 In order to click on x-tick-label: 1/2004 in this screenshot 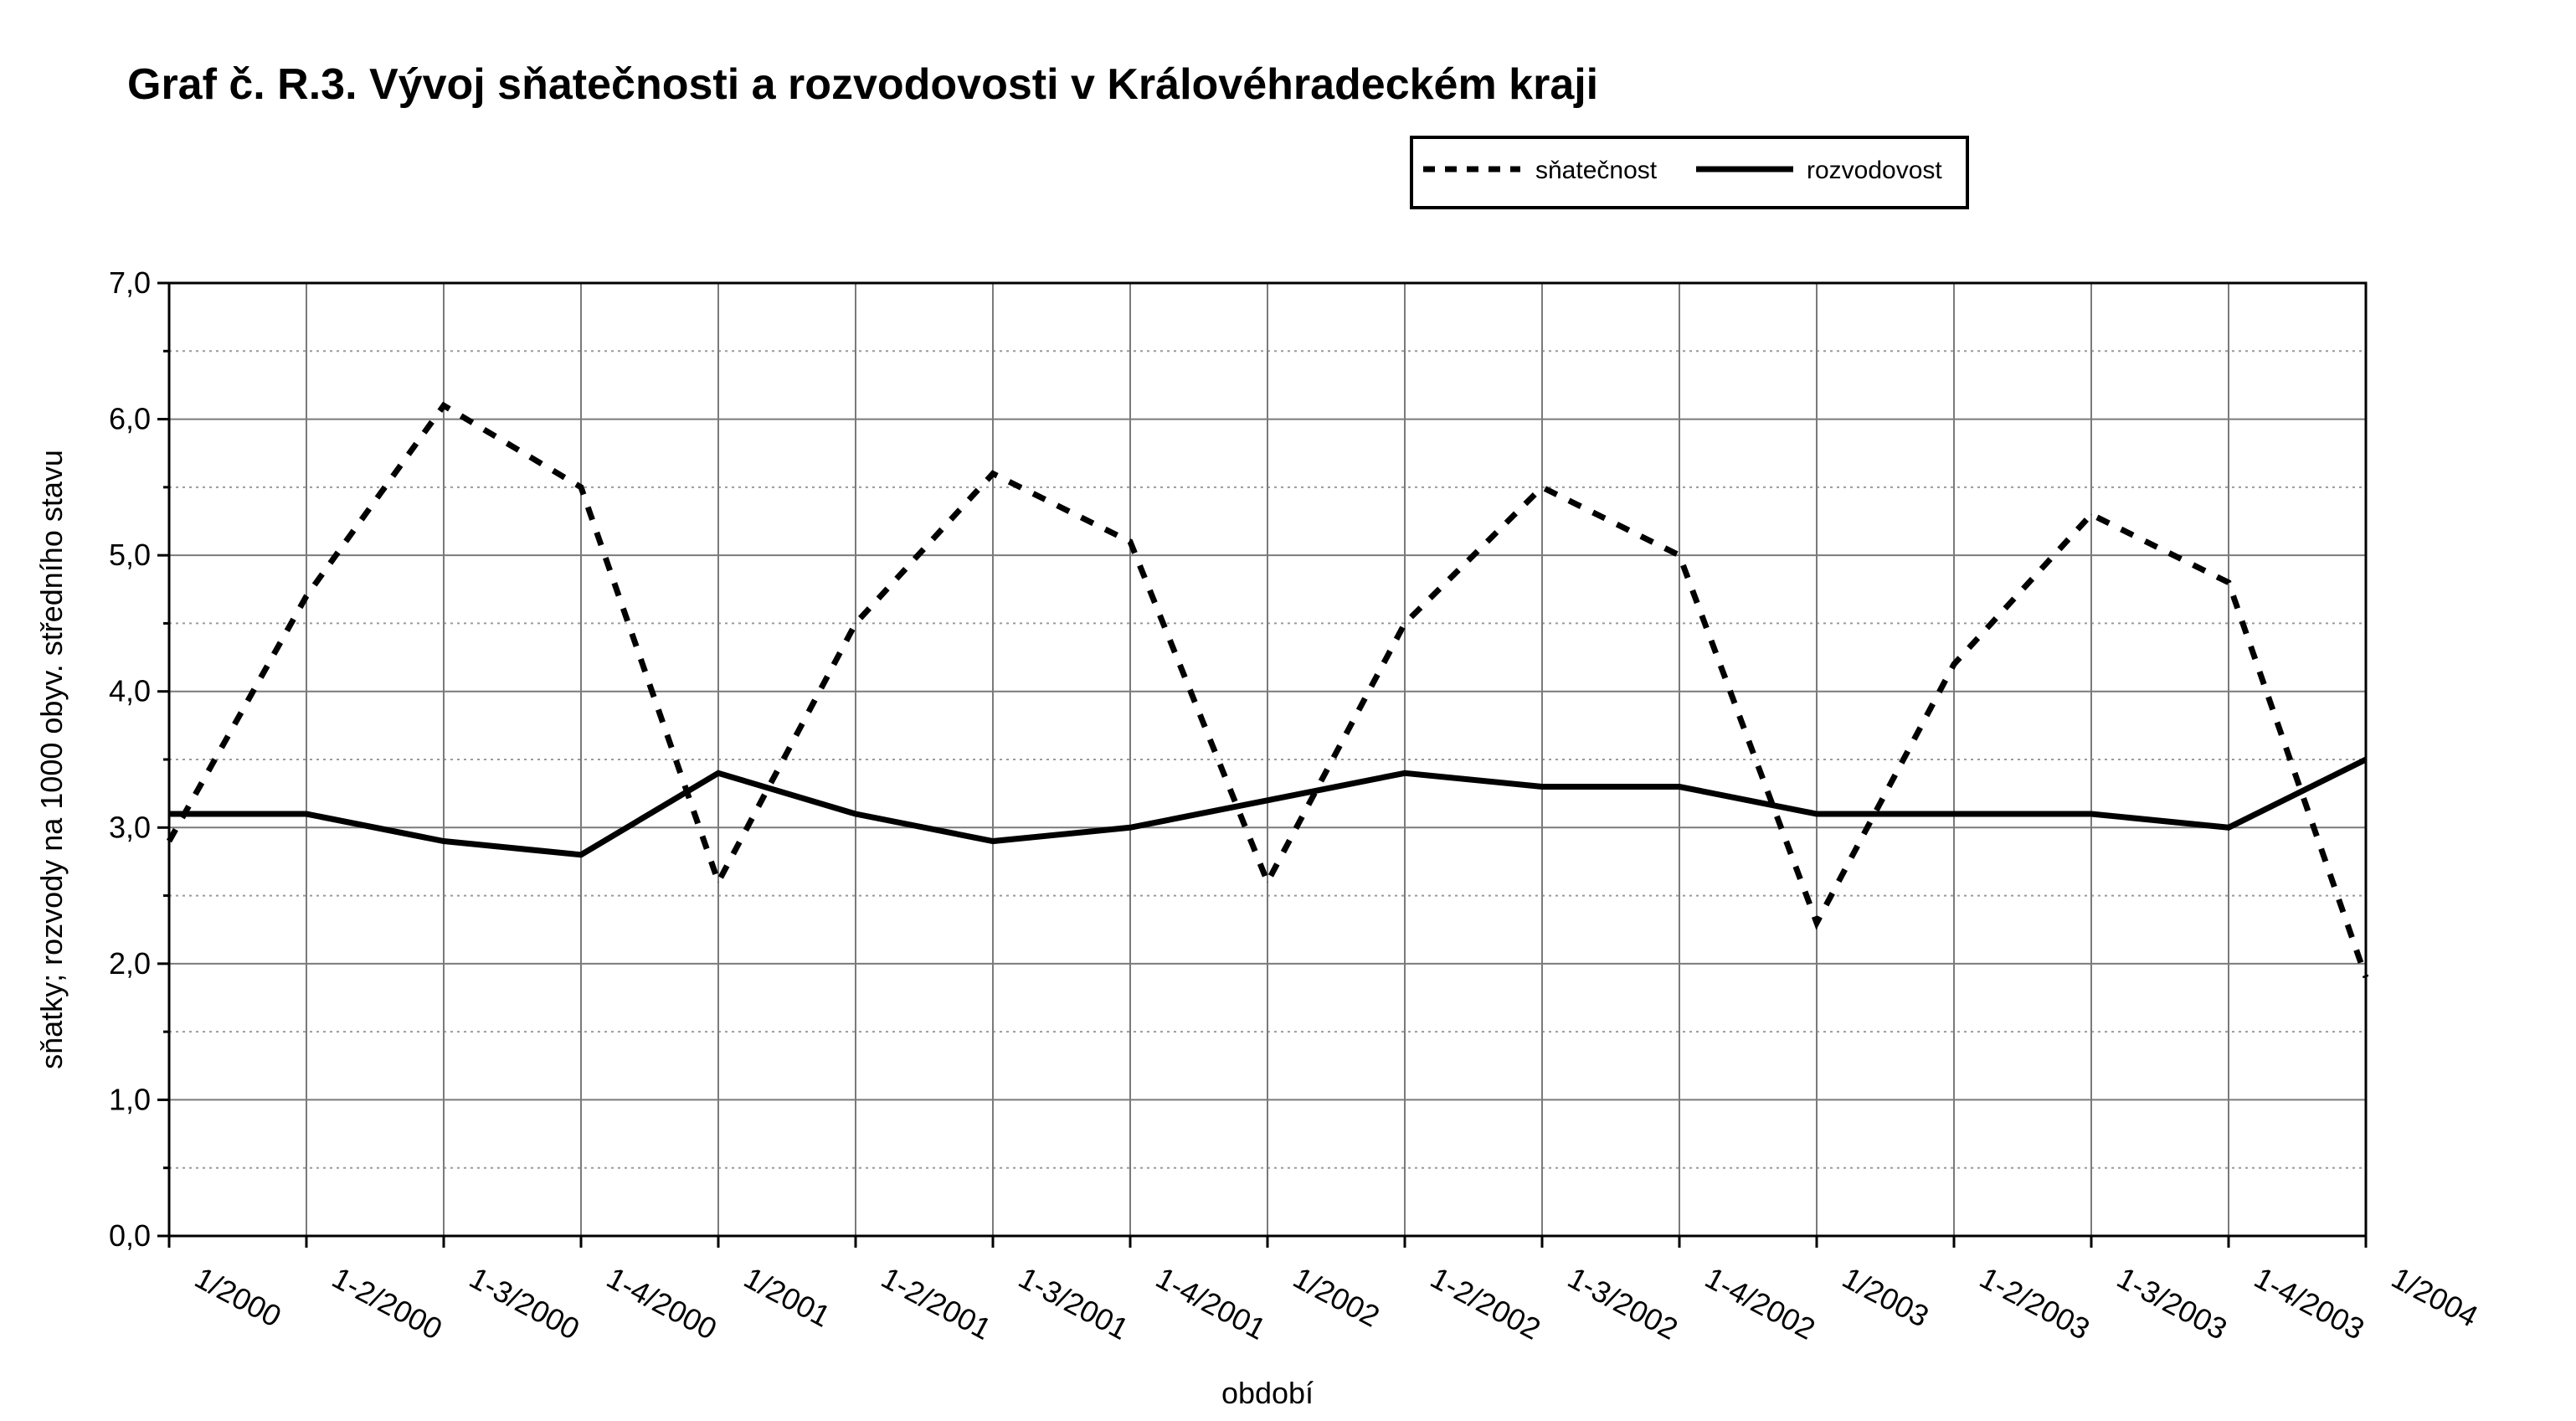, I will do `click(2434, 1297)`.